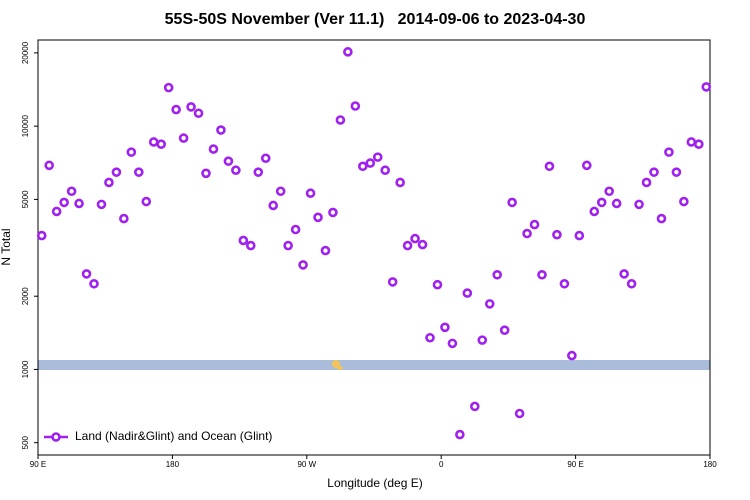  What do you see at coordinates (306, 464) in the screenshot?
I see `x-tick-label: 90 W` at bounding box center [306, 464].